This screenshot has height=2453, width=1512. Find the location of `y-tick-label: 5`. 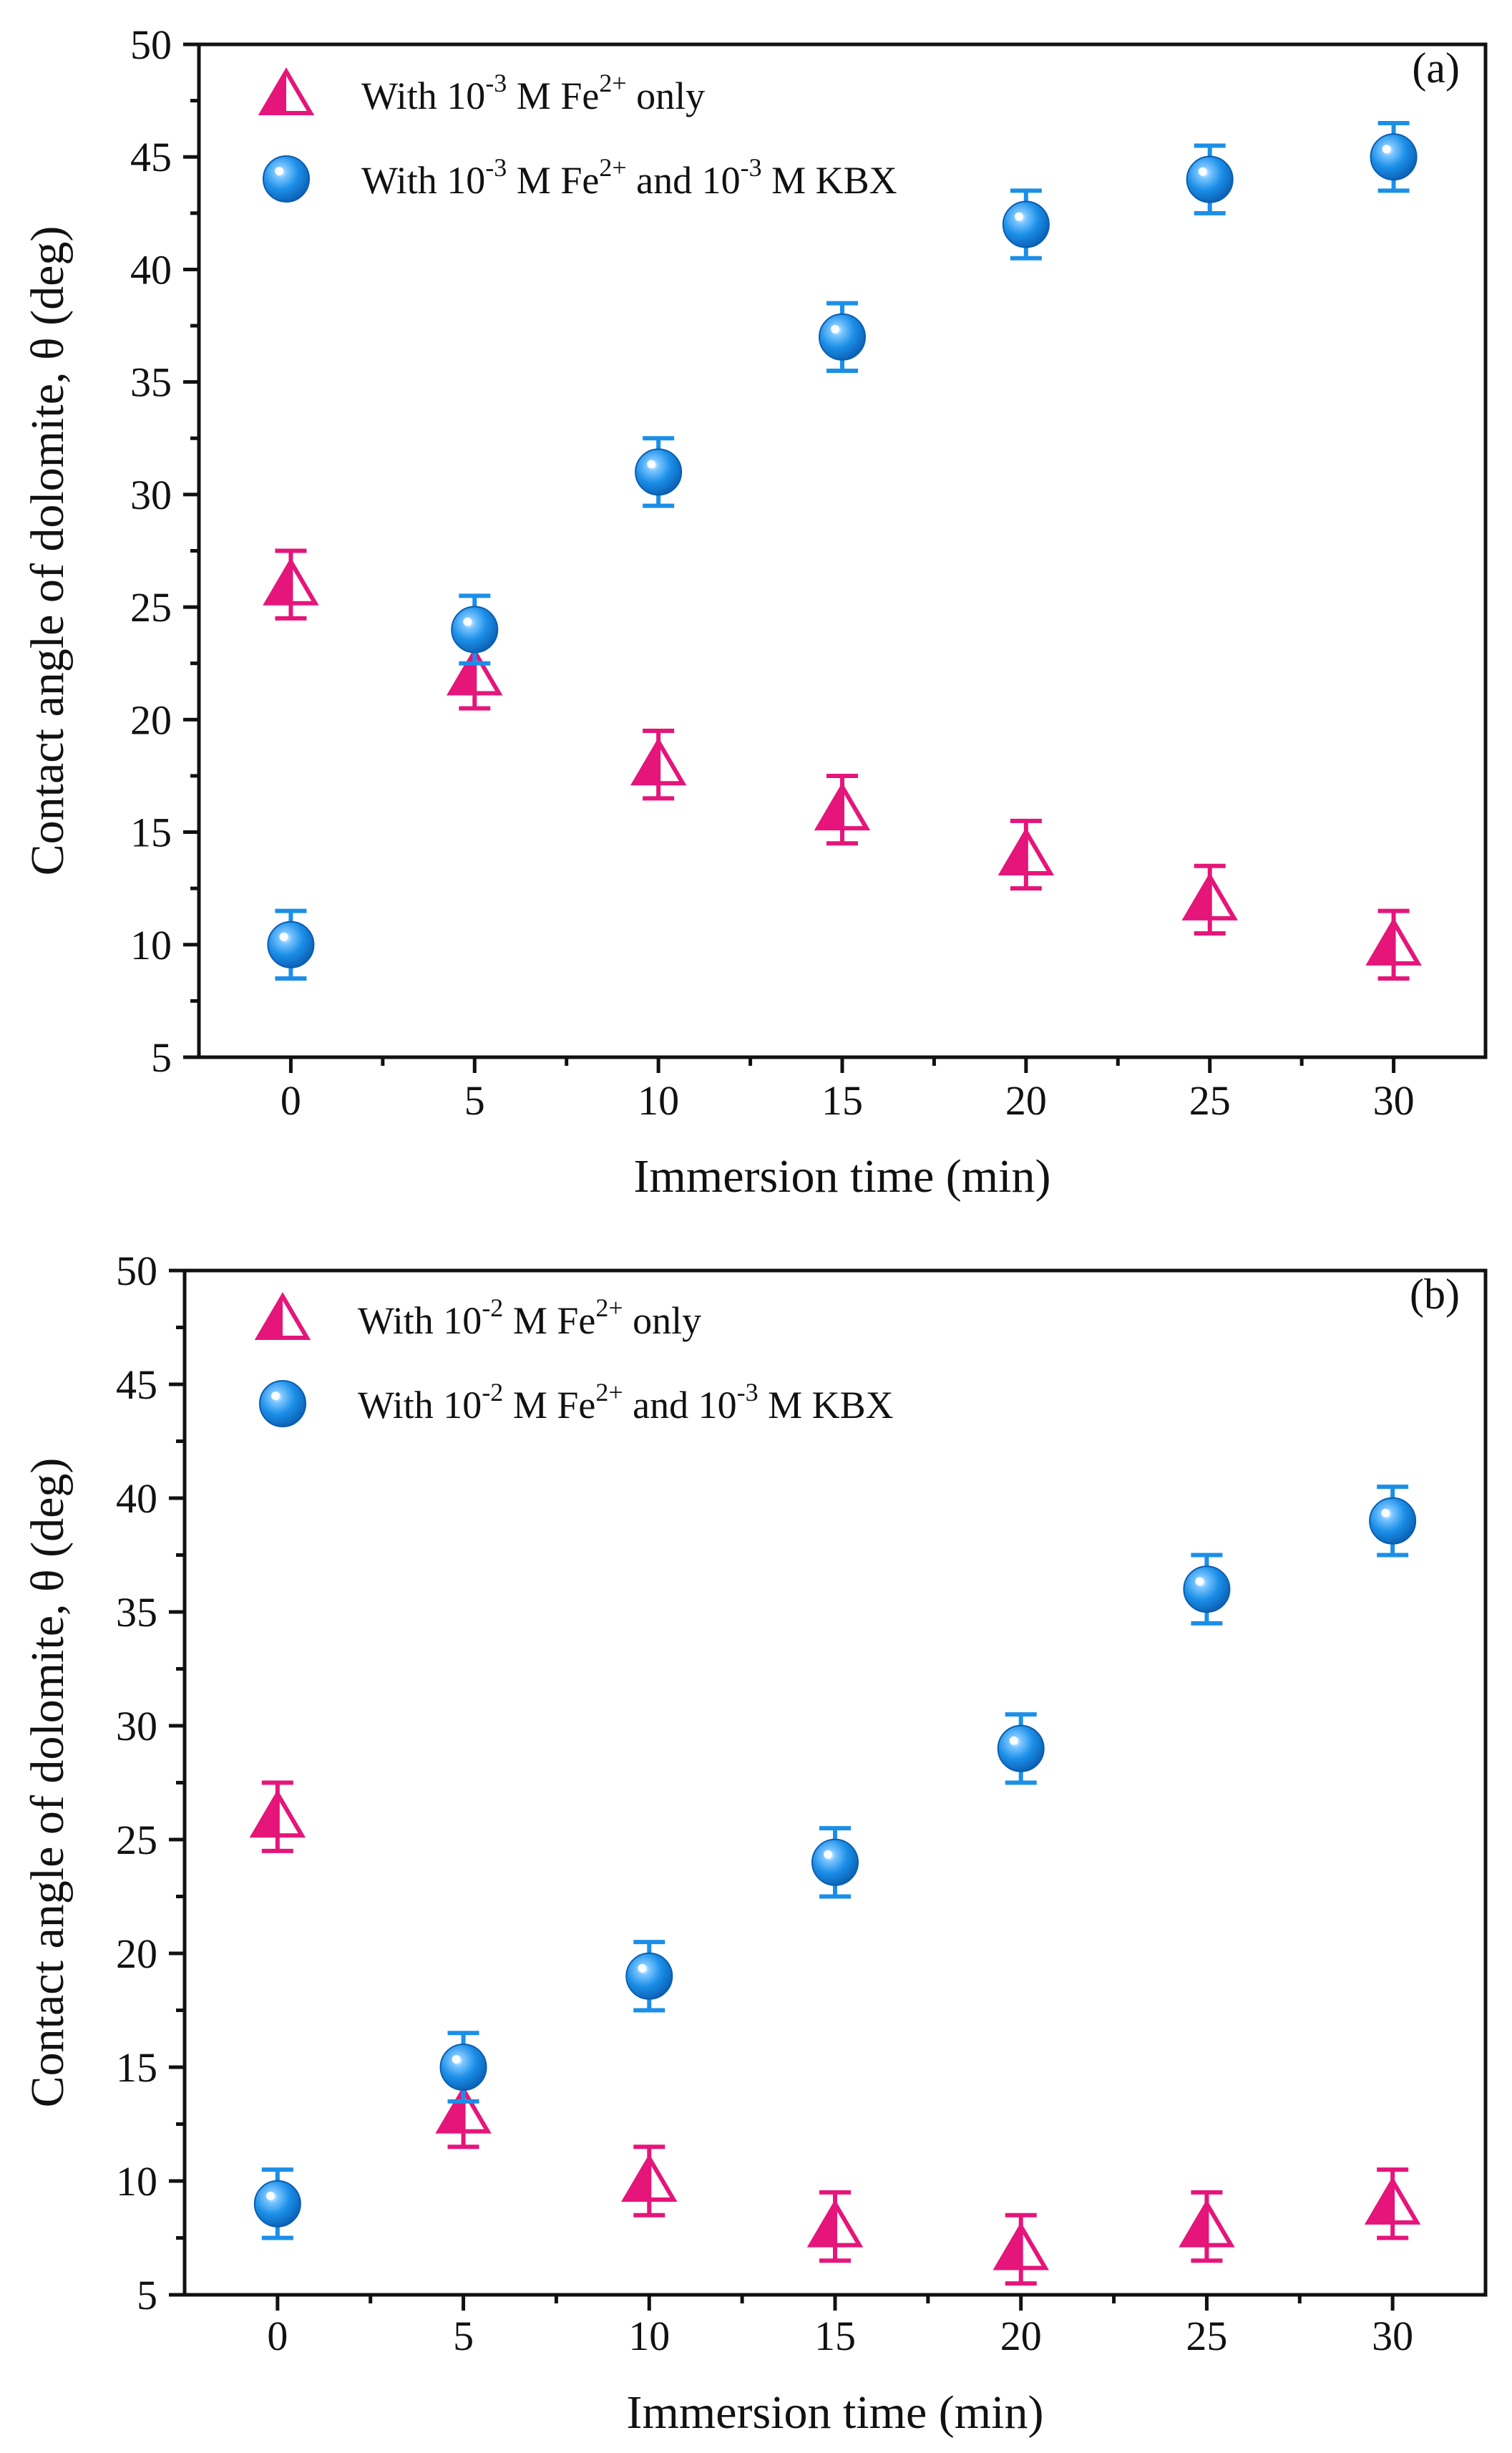

y-tick-label: 5 is located at coordinates (147, 2295).